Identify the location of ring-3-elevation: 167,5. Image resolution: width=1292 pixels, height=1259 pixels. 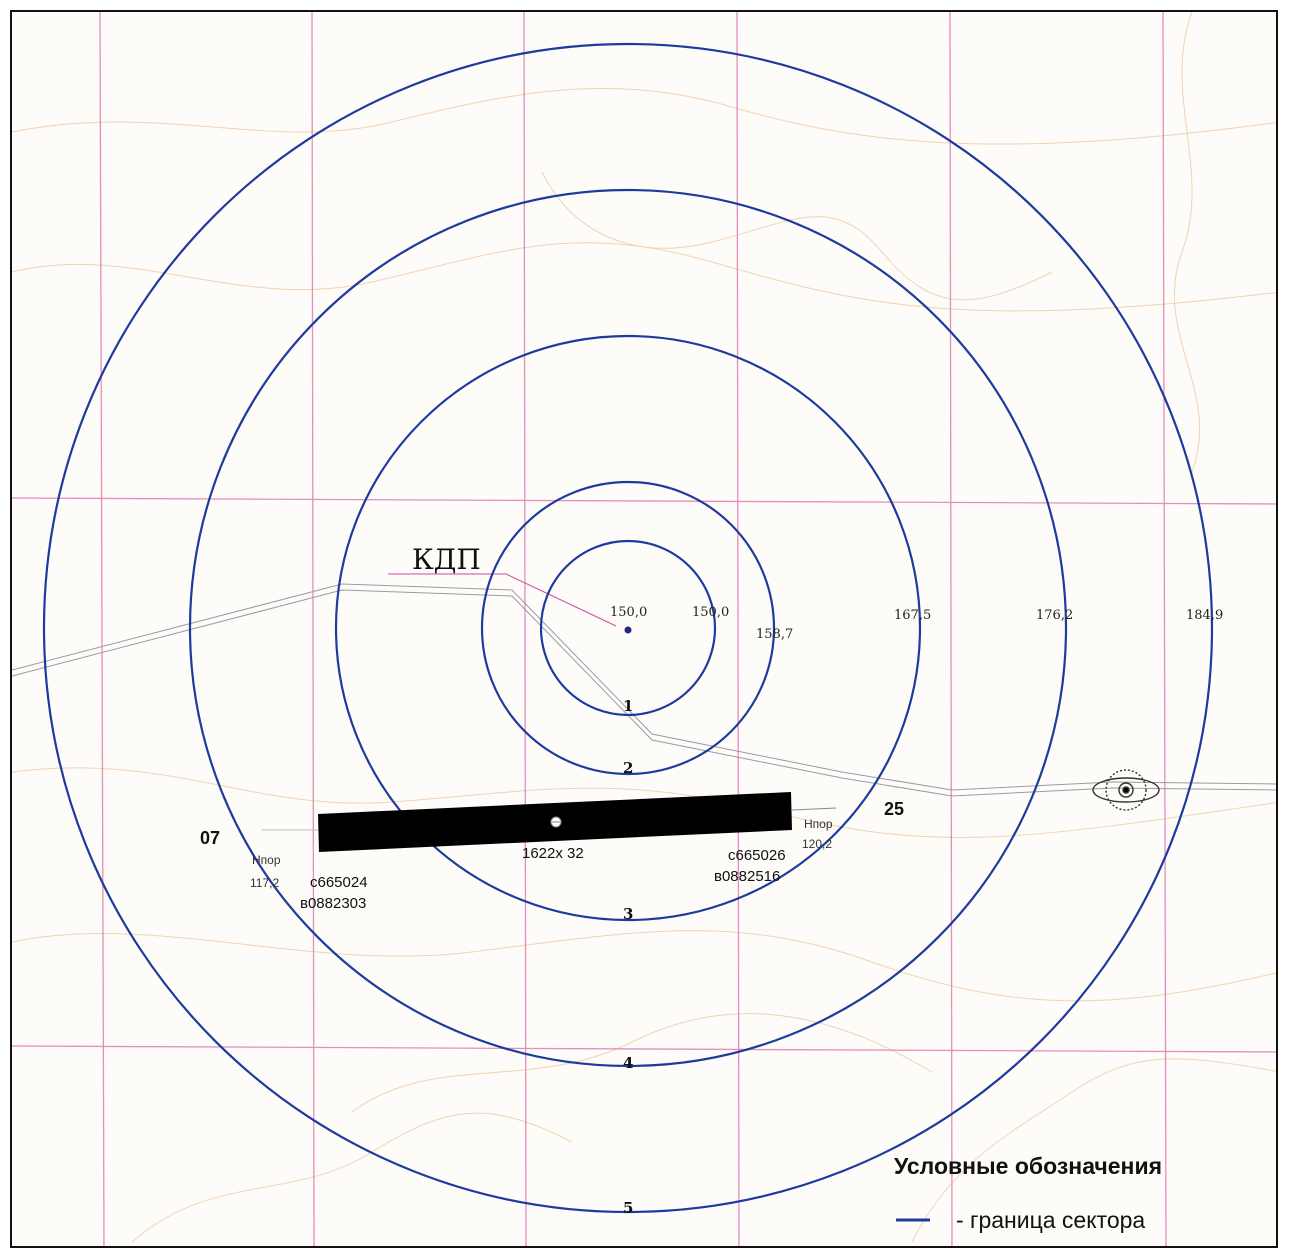
(912, 615).